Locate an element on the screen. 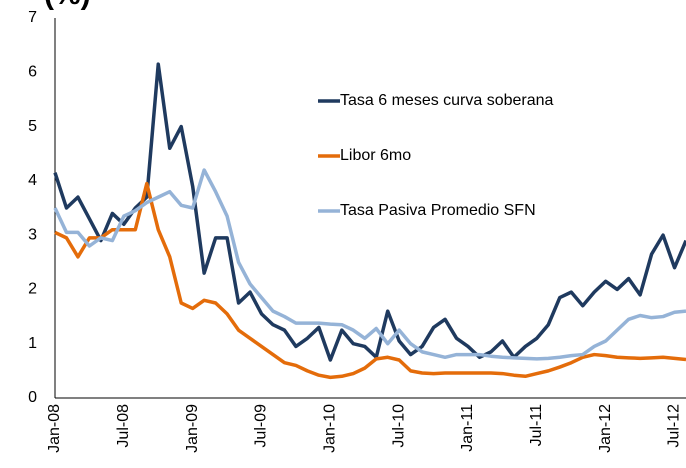 The width and height of the screenshot is (686, 468). x-tick-label: Jan-12 is located at coordinates (605, 428).